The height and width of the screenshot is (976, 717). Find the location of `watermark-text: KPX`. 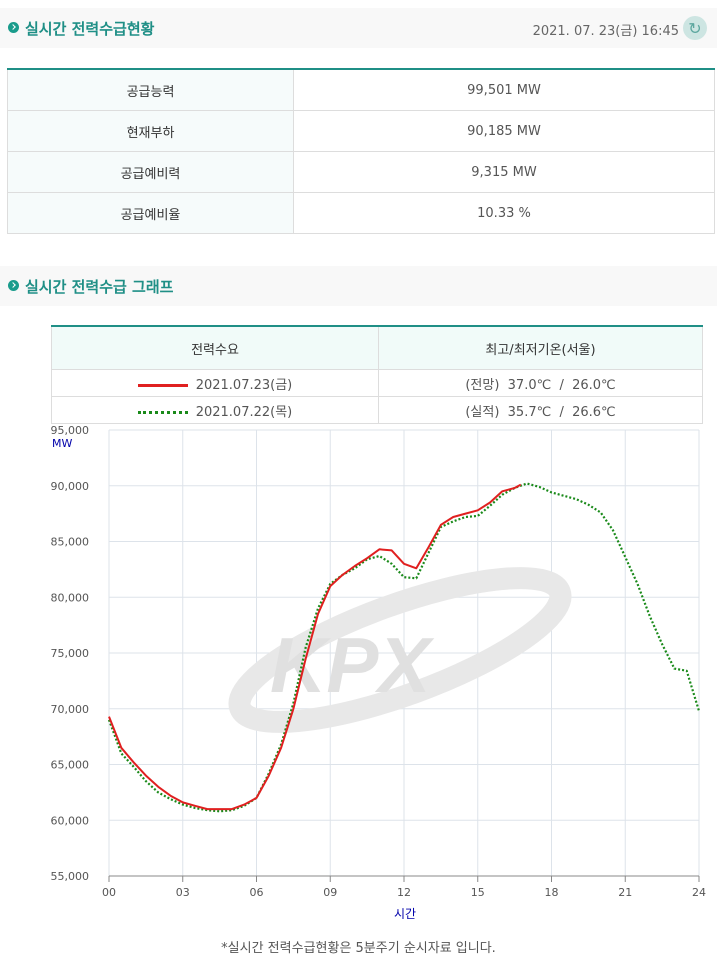

watermark-text: KPX is located at coordinates (352, 665).